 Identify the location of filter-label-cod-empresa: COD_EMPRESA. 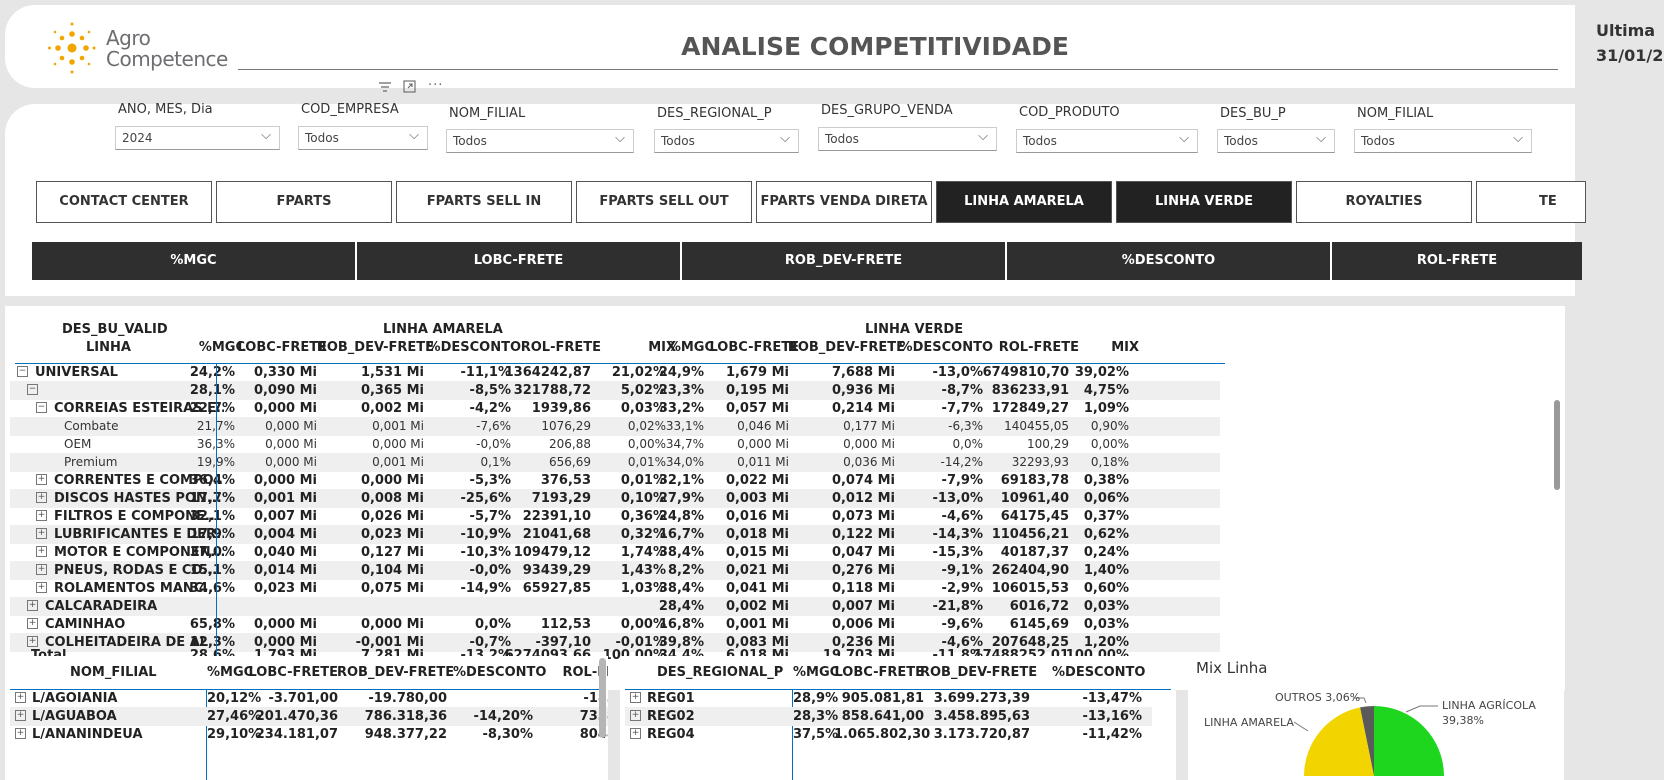
(350, 109).